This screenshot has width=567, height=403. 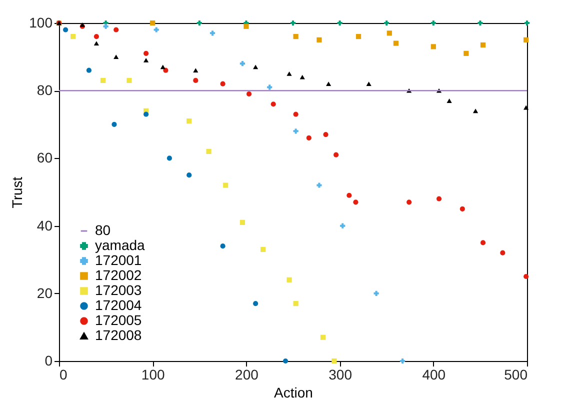 I want to click on y-tick-label: 0, so click(x=48, y=360).